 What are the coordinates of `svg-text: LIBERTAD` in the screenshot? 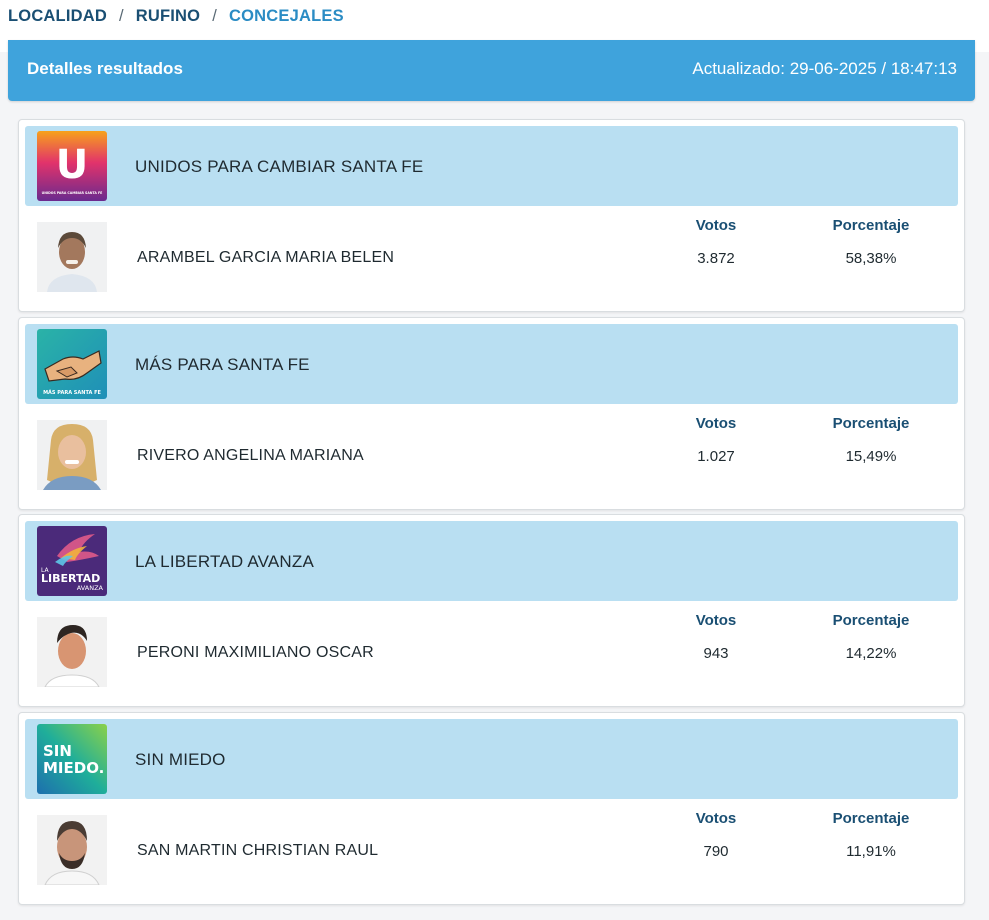 It's located at (70, 578).